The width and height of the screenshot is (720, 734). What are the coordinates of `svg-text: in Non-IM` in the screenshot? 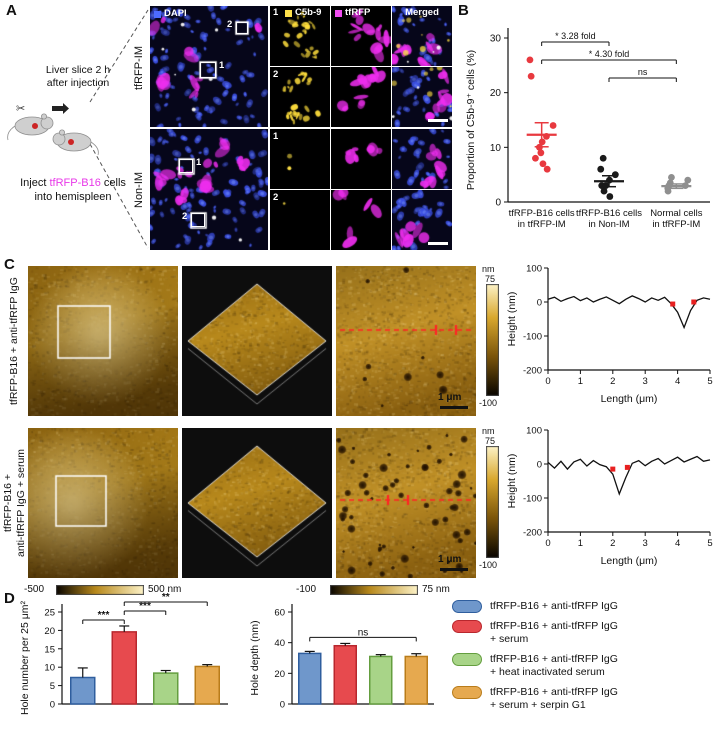 It's located at (608, 224).